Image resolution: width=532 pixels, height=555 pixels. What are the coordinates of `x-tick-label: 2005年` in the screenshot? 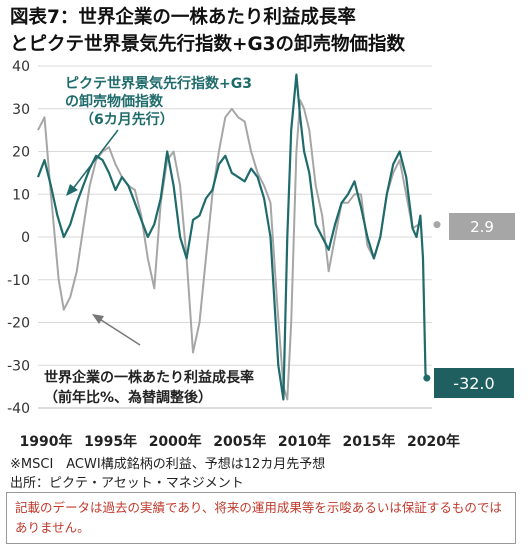 It's located at (239, 441).